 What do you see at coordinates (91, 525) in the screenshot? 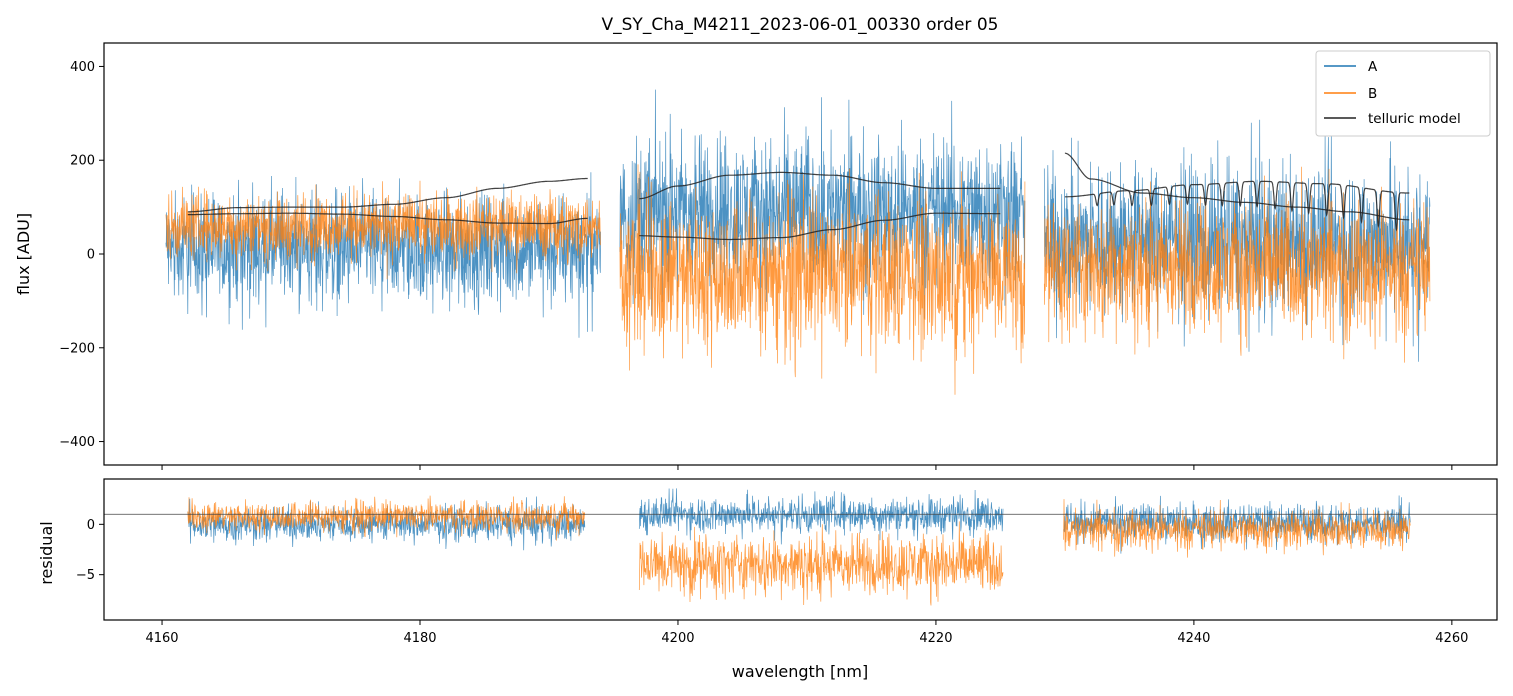
I see `residual-y-tick-label: 0` at bounding box center [91, 525].